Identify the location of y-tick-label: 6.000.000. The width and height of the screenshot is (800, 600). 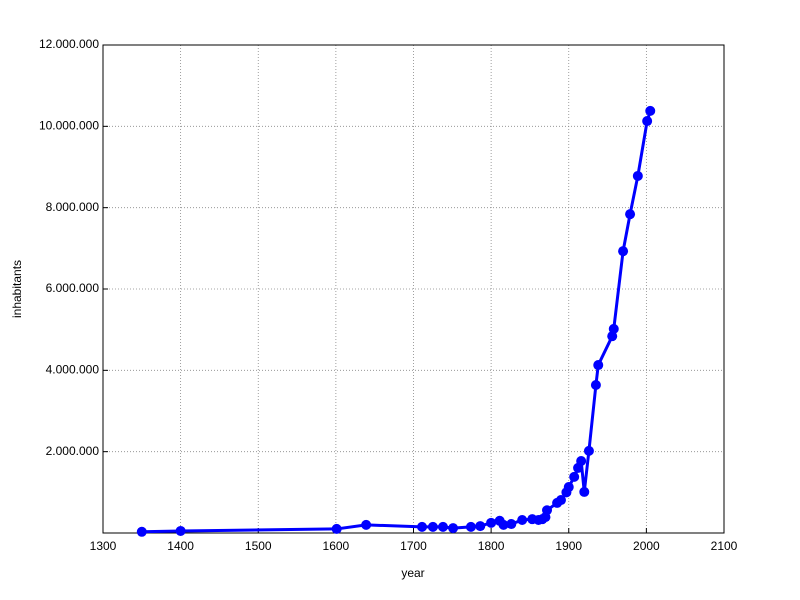
(73, 288).